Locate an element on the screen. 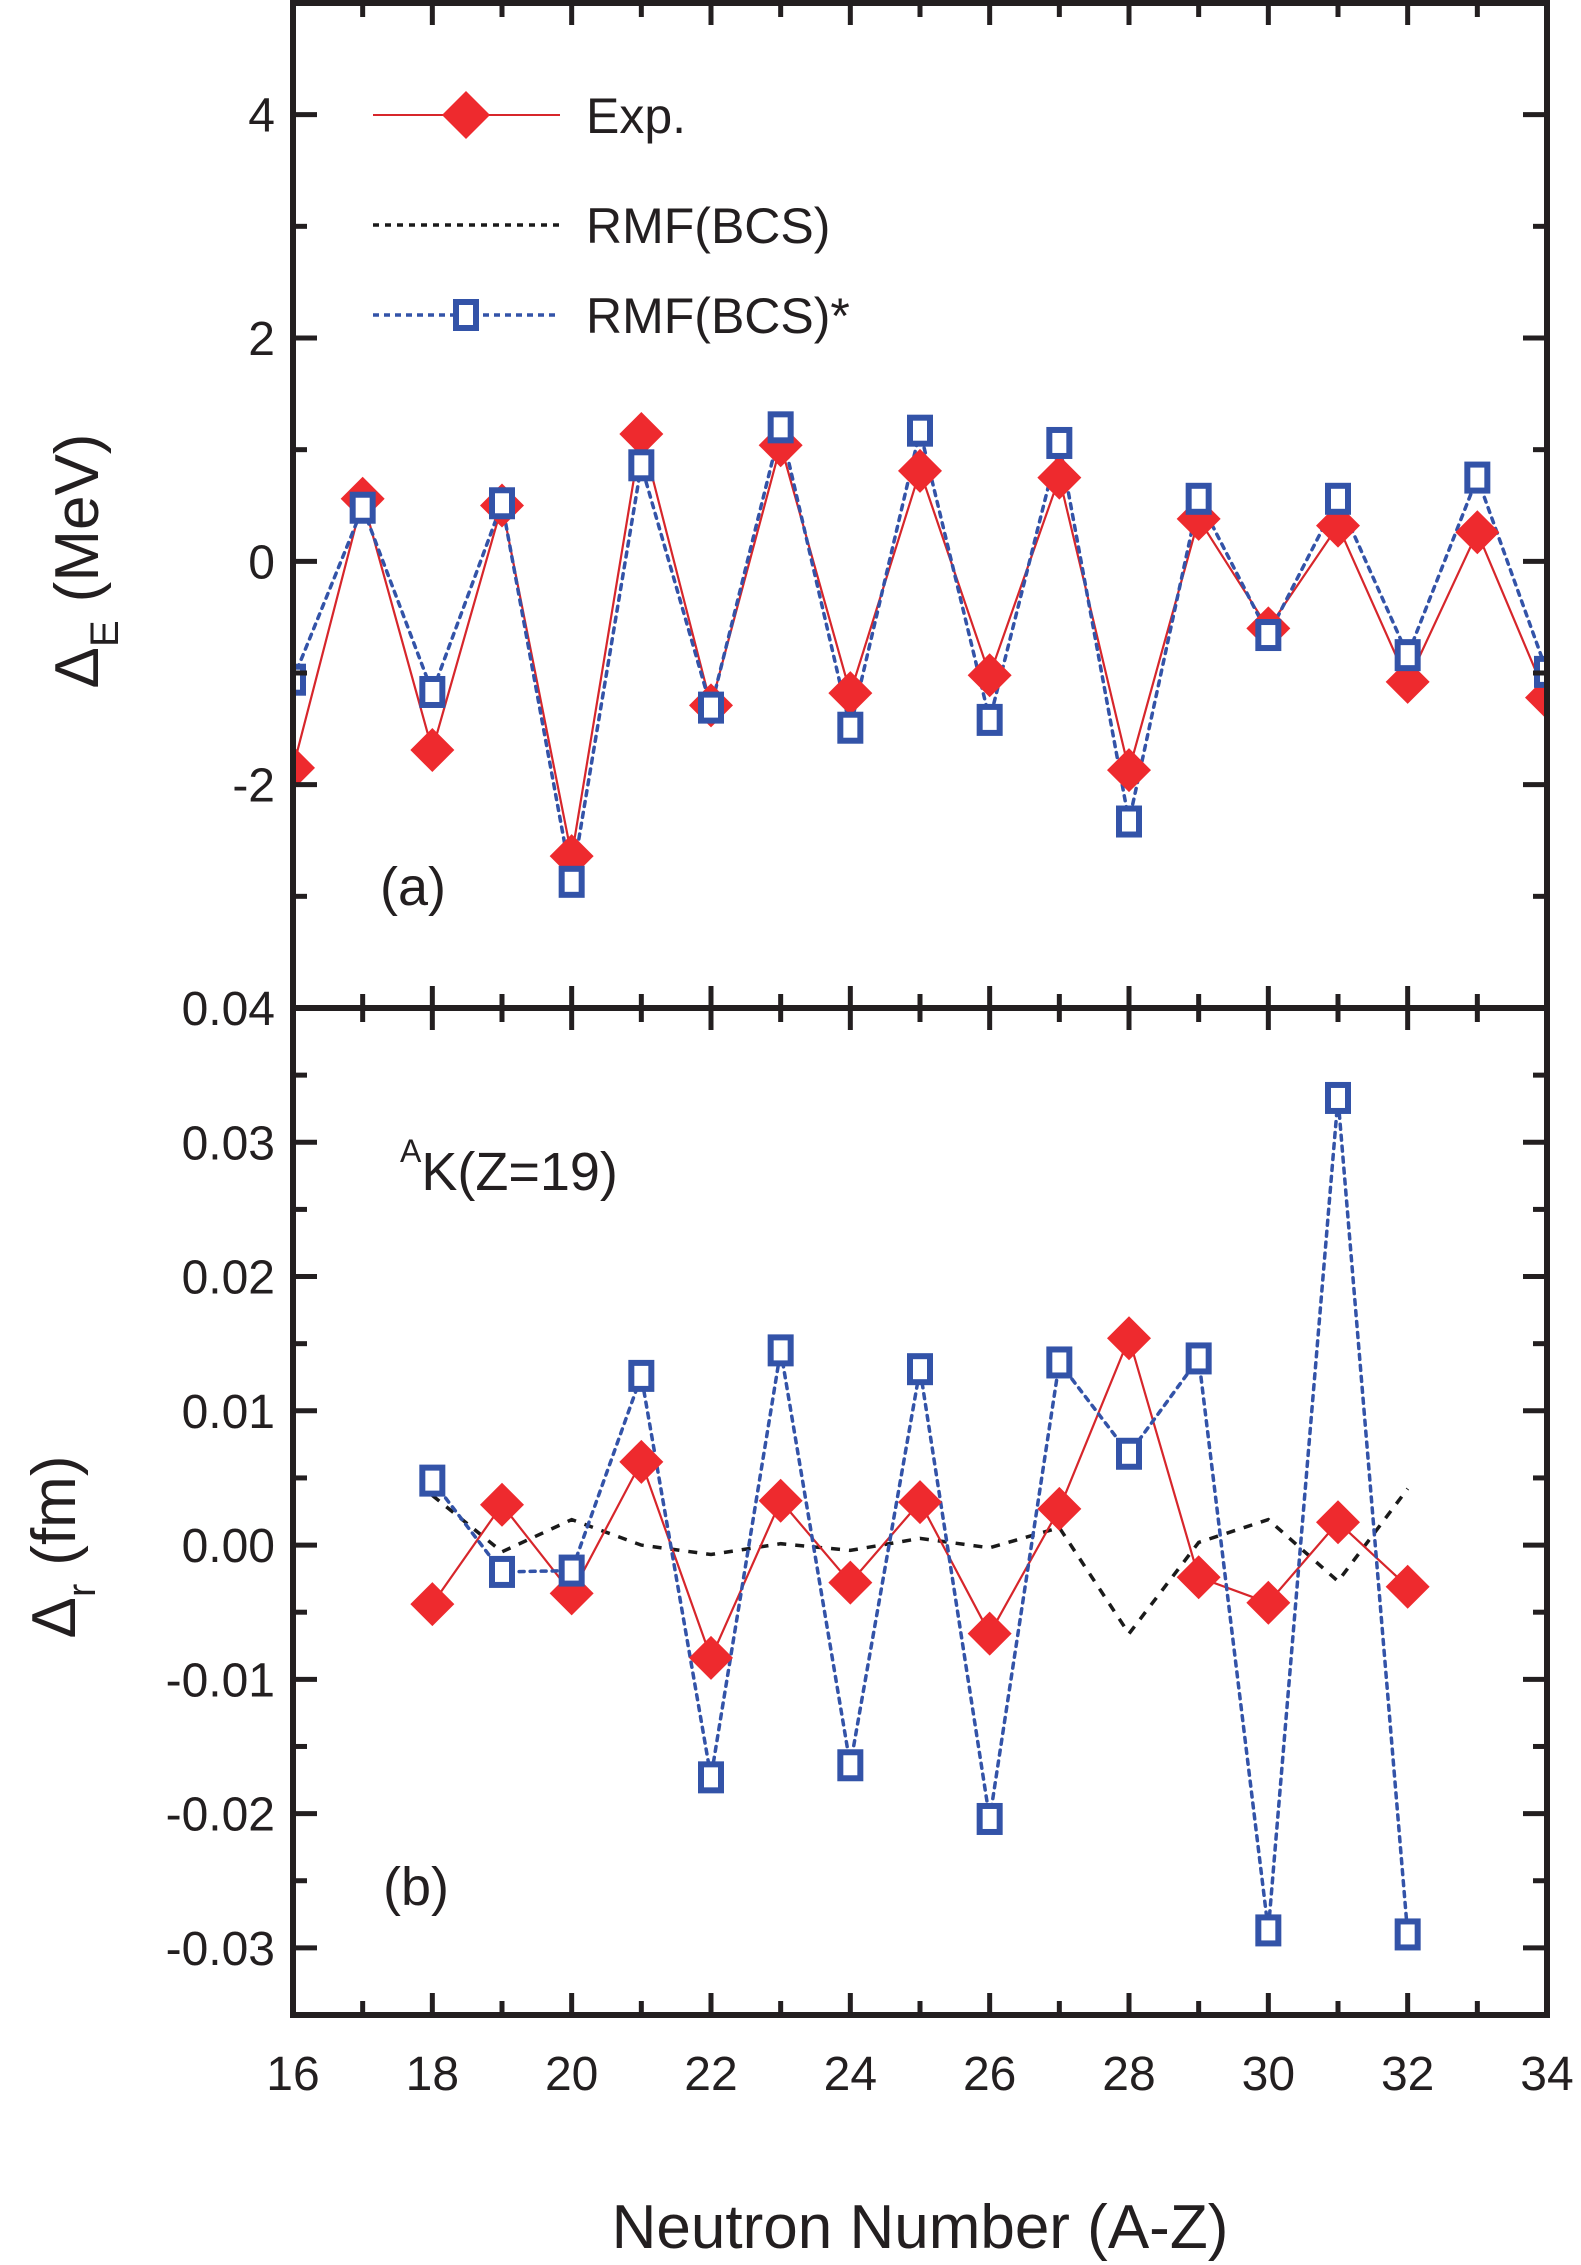 This screenshot has height=2265, width=1581. x-tick-label: 24 is located at coordinates (850, 2074).